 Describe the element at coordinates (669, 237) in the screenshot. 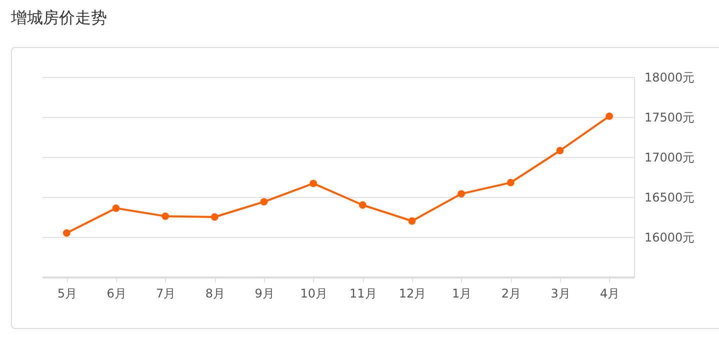

I see `y-tick-label: 16000元` at that location.